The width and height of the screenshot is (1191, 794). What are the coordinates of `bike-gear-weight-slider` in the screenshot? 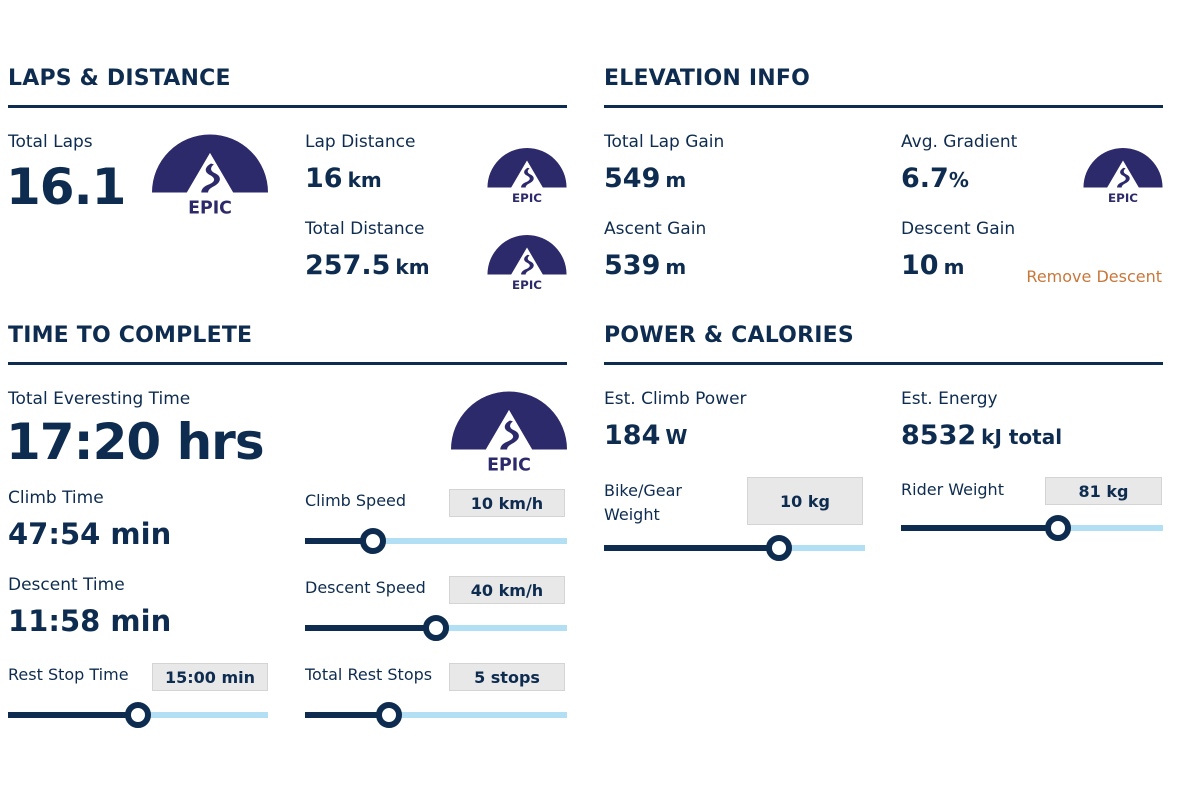 It's located at (734, 548).